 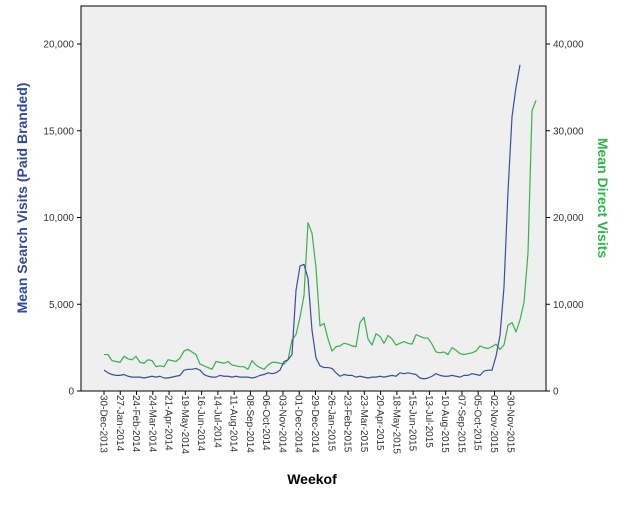 I want to click on y-left-tick-label: 5,000, so click(x=61, y=305).